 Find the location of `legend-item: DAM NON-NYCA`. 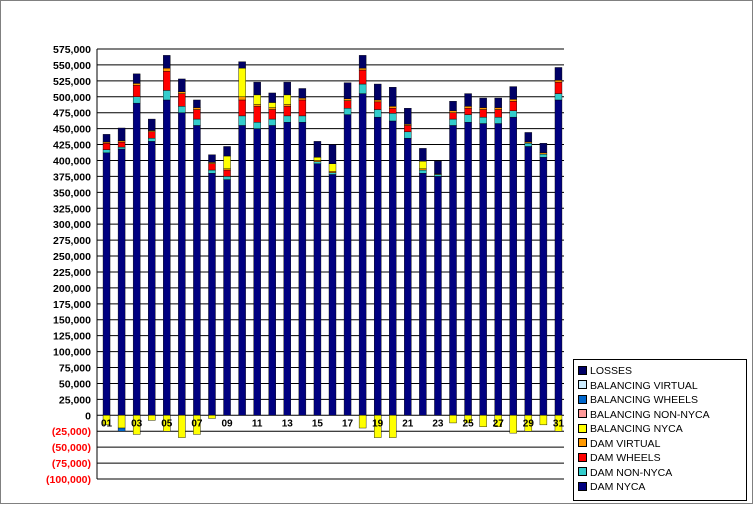

legend-item: DAM NON-NYCA is located at coordinates (625, 473).